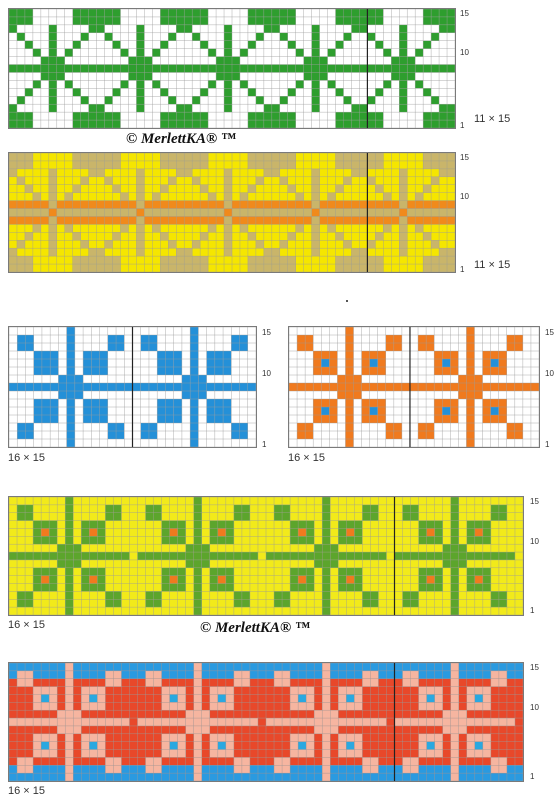 This screenshot has height=800, width=560. I want to click on chart-yellow-orange, so click(232, 212).